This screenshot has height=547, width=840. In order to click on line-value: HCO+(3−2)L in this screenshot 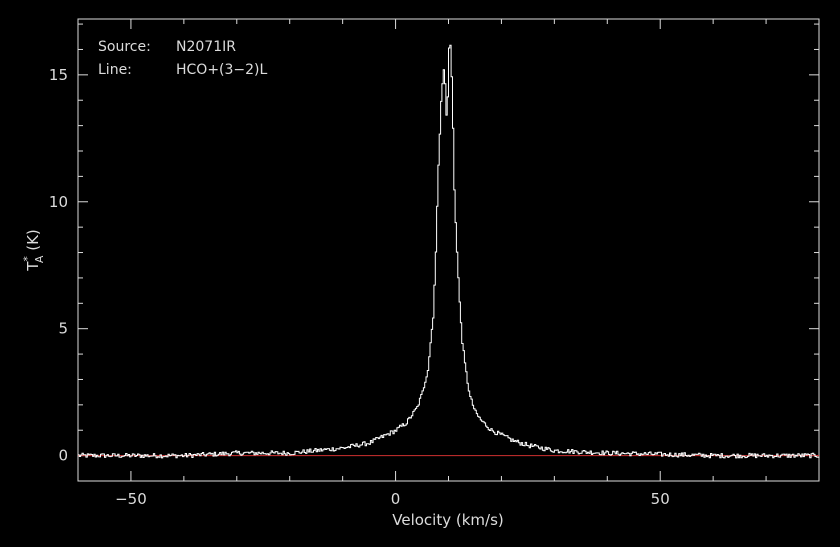, I will do `click(222, 70)`.